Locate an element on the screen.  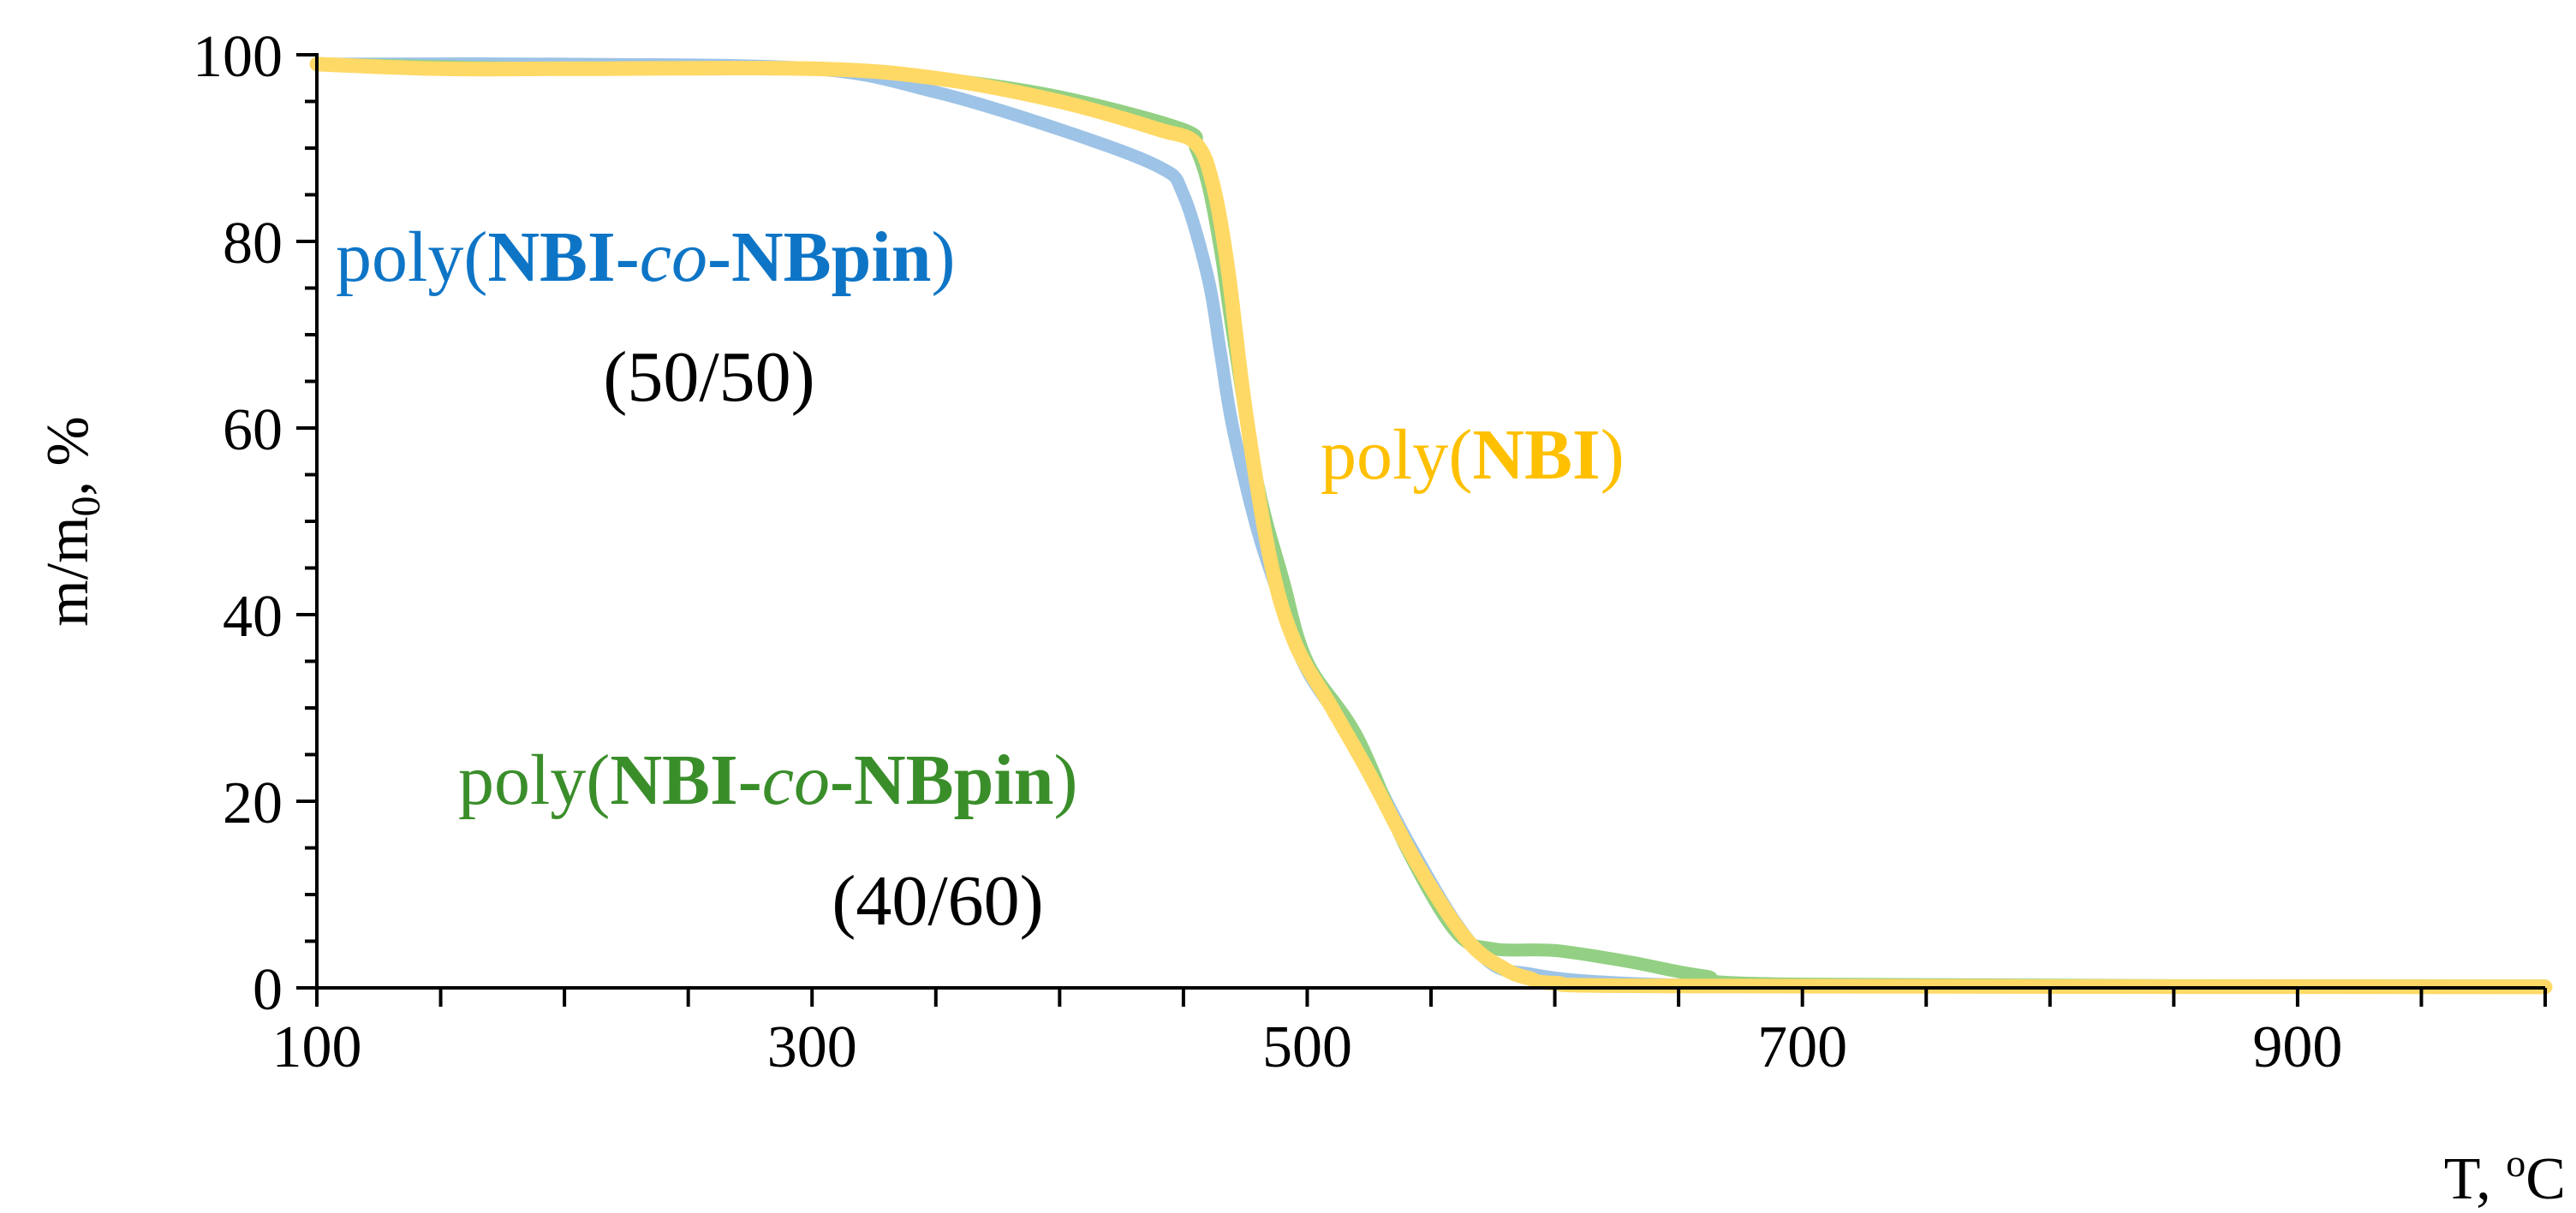
annot-copoly-4060-line1: poly(NBI-co-NBpin) is located at coordinates (767, 780).